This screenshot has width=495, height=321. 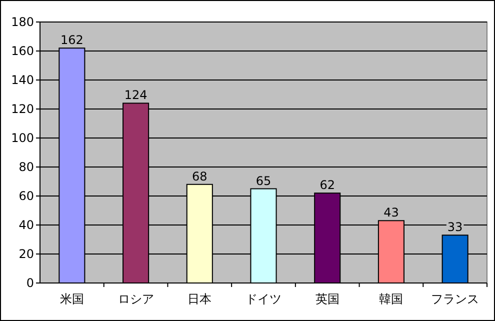 I want to click on y-tick-label: 40, so click(x=26, y=225).